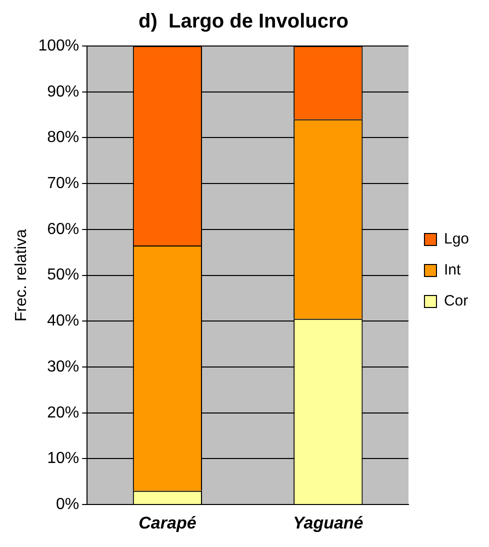 The height and width of the screenshot is (547, 489). What do you see at coordinates (63, 459) in the screenshot?
I see `y-tick-label: 10%` at bounding box center [63, 459].